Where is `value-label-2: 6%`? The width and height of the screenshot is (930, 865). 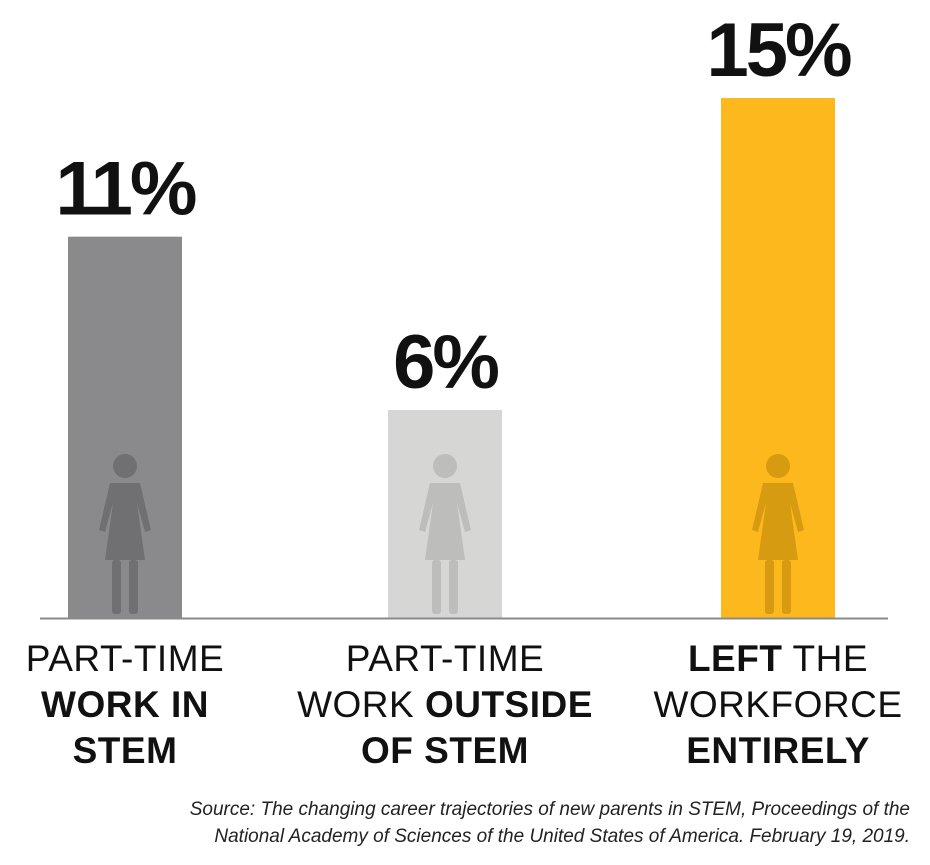 value-label-2: 6% is located at coordinates (445, 362).